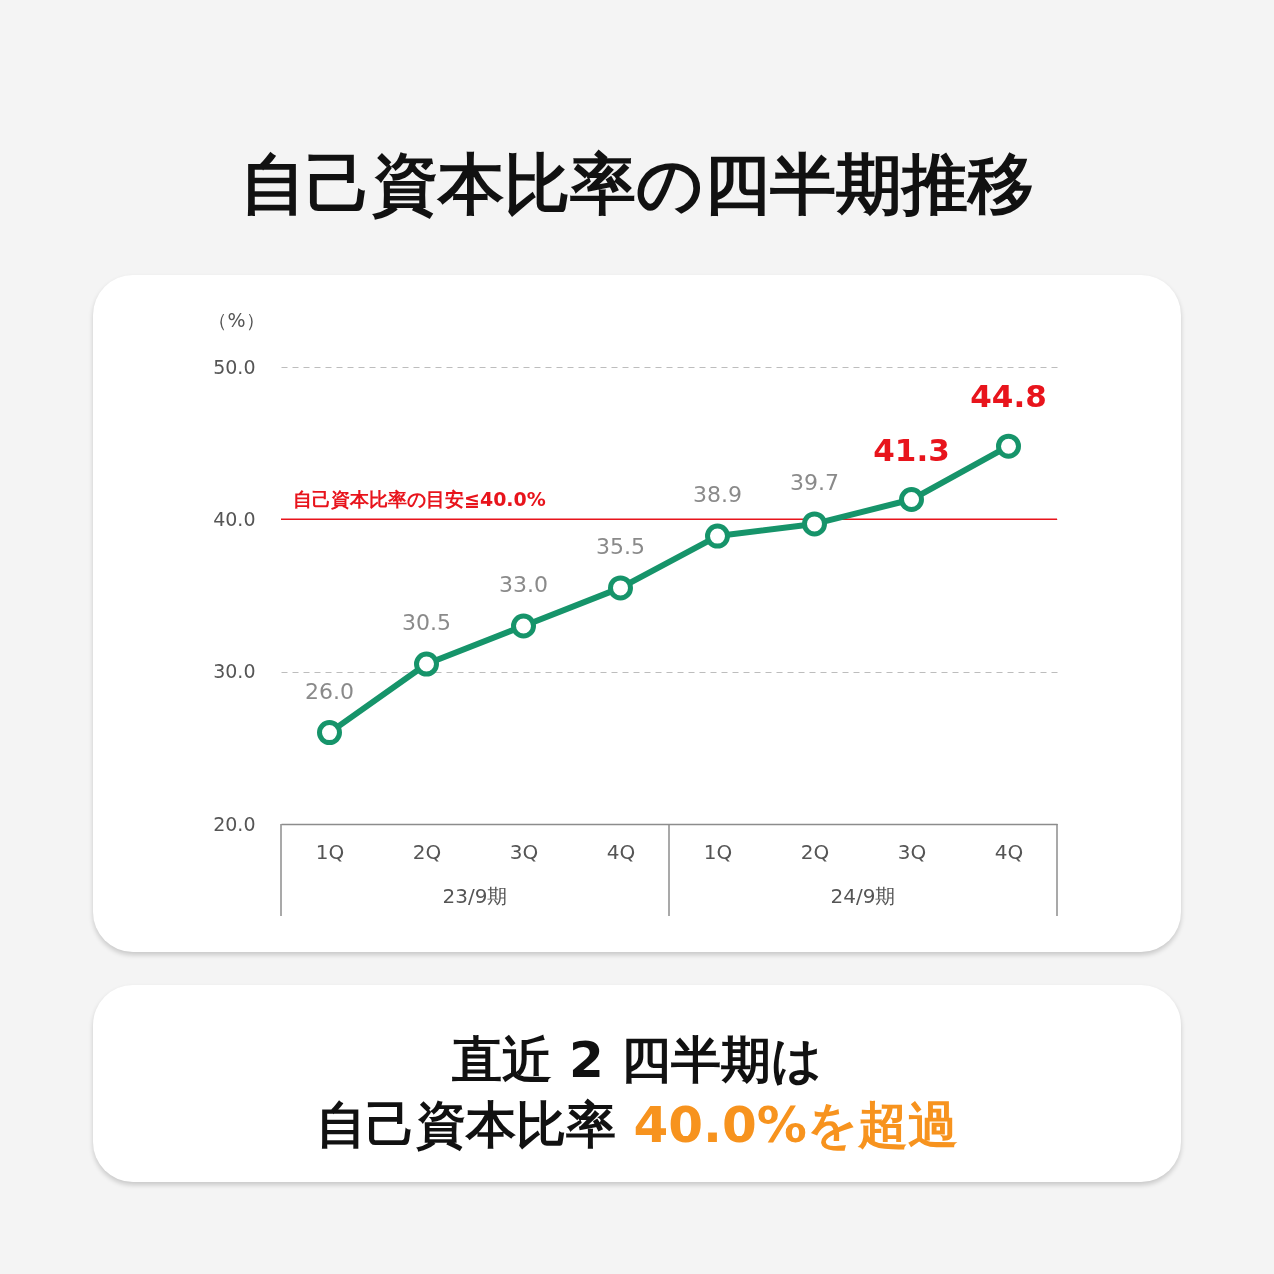 The width and height of the screenshot is (1274, 1274). Describe the element at coordinates (637, 185) in the screenshot. I see `chart-title: 自己資本比率の四半期推移` at that location.